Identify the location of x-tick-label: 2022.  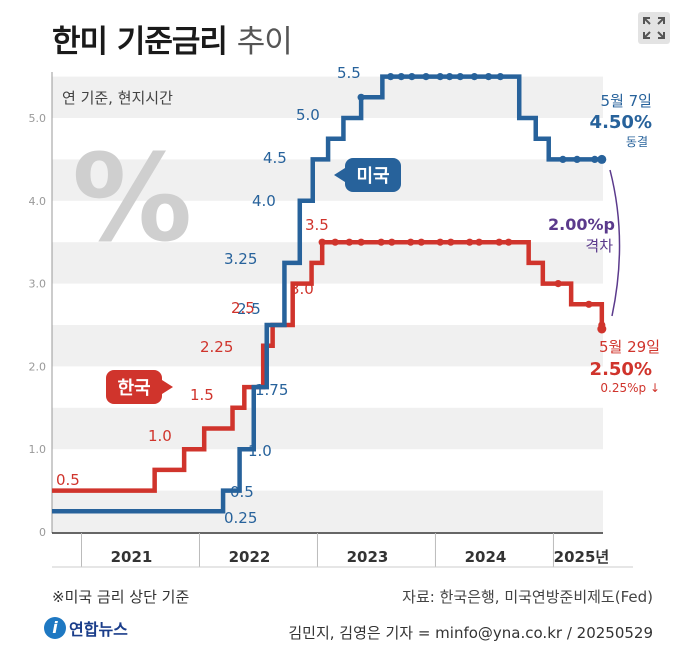
(250, 557).